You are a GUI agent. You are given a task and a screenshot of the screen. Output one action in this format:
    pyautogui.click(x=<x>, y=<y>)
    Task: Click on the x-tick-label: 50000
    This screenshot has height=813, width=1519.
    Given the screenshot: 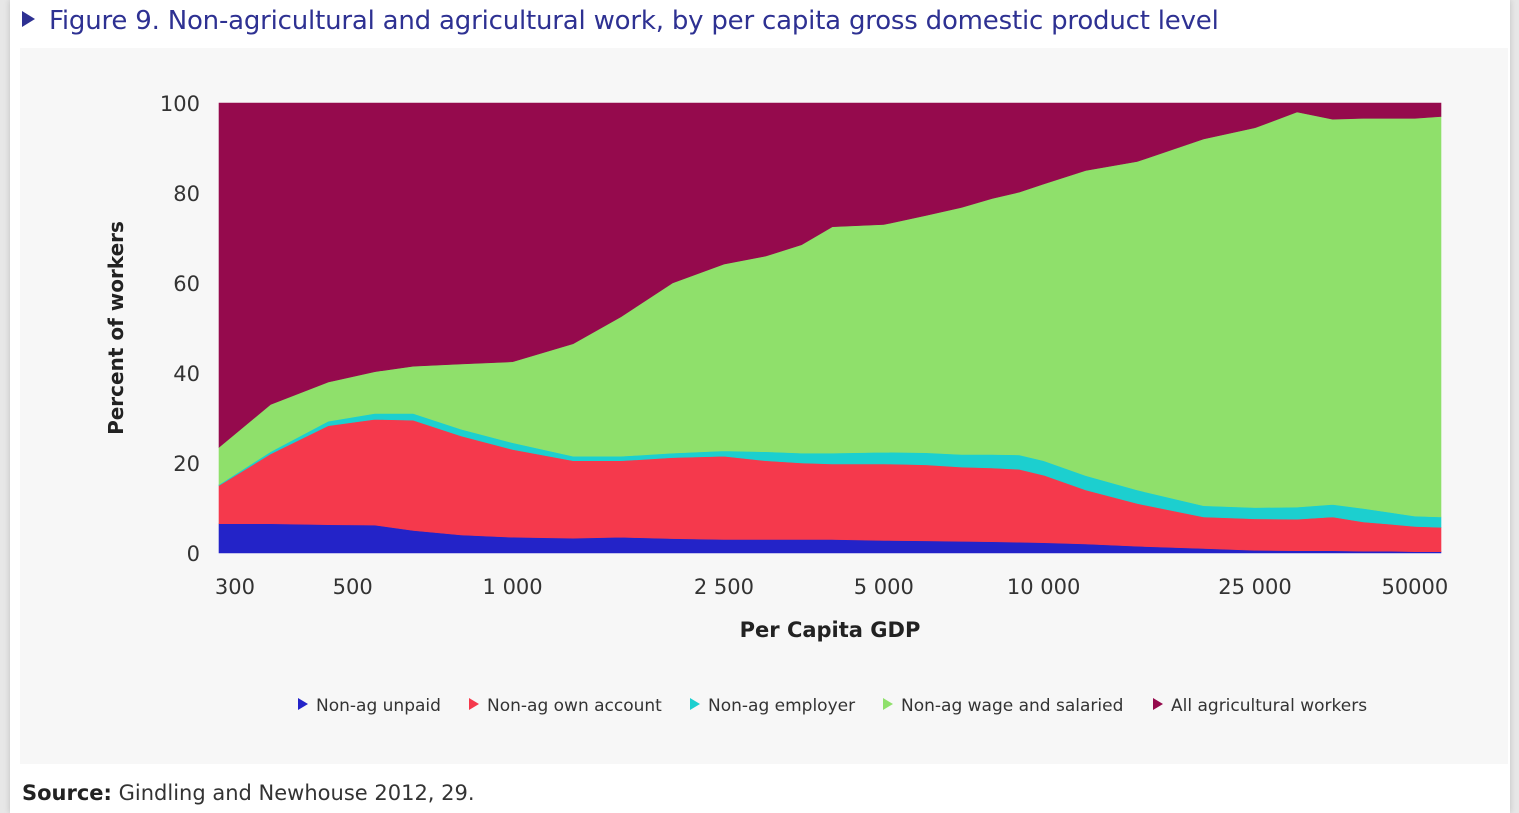 What is the action you would take?
    pyautogui.click(x=1414, y=587)
    